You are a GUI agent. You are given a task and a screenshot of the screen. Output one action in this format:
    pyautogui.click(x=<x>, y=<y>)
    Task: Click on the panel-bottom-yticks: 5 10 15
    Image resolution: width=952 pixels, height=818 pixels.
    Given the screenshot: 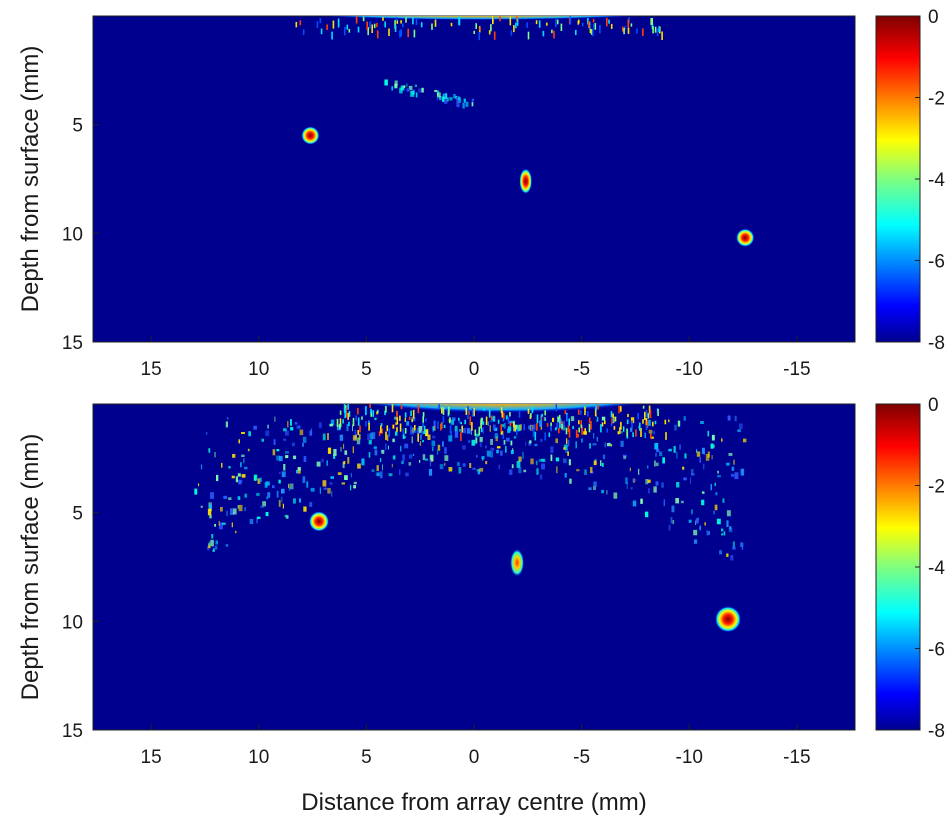 What is the action you would take?
    pyautogui.click(x=80, y=623)
    